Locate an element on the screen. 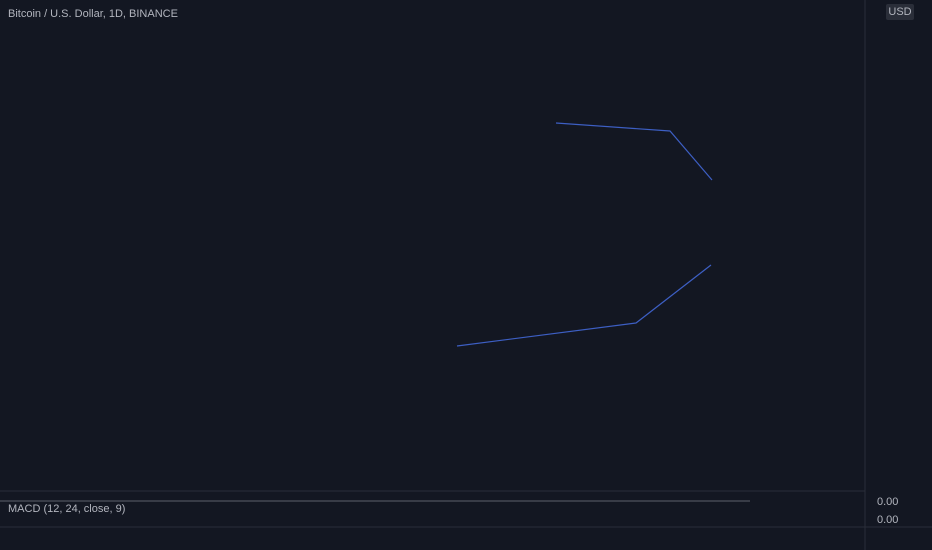 This screenshot has height=550, width=932. chart-title: Bitcoin / U.S. Dollar, 1D, BINANCE is located at coordinates (93, 14).